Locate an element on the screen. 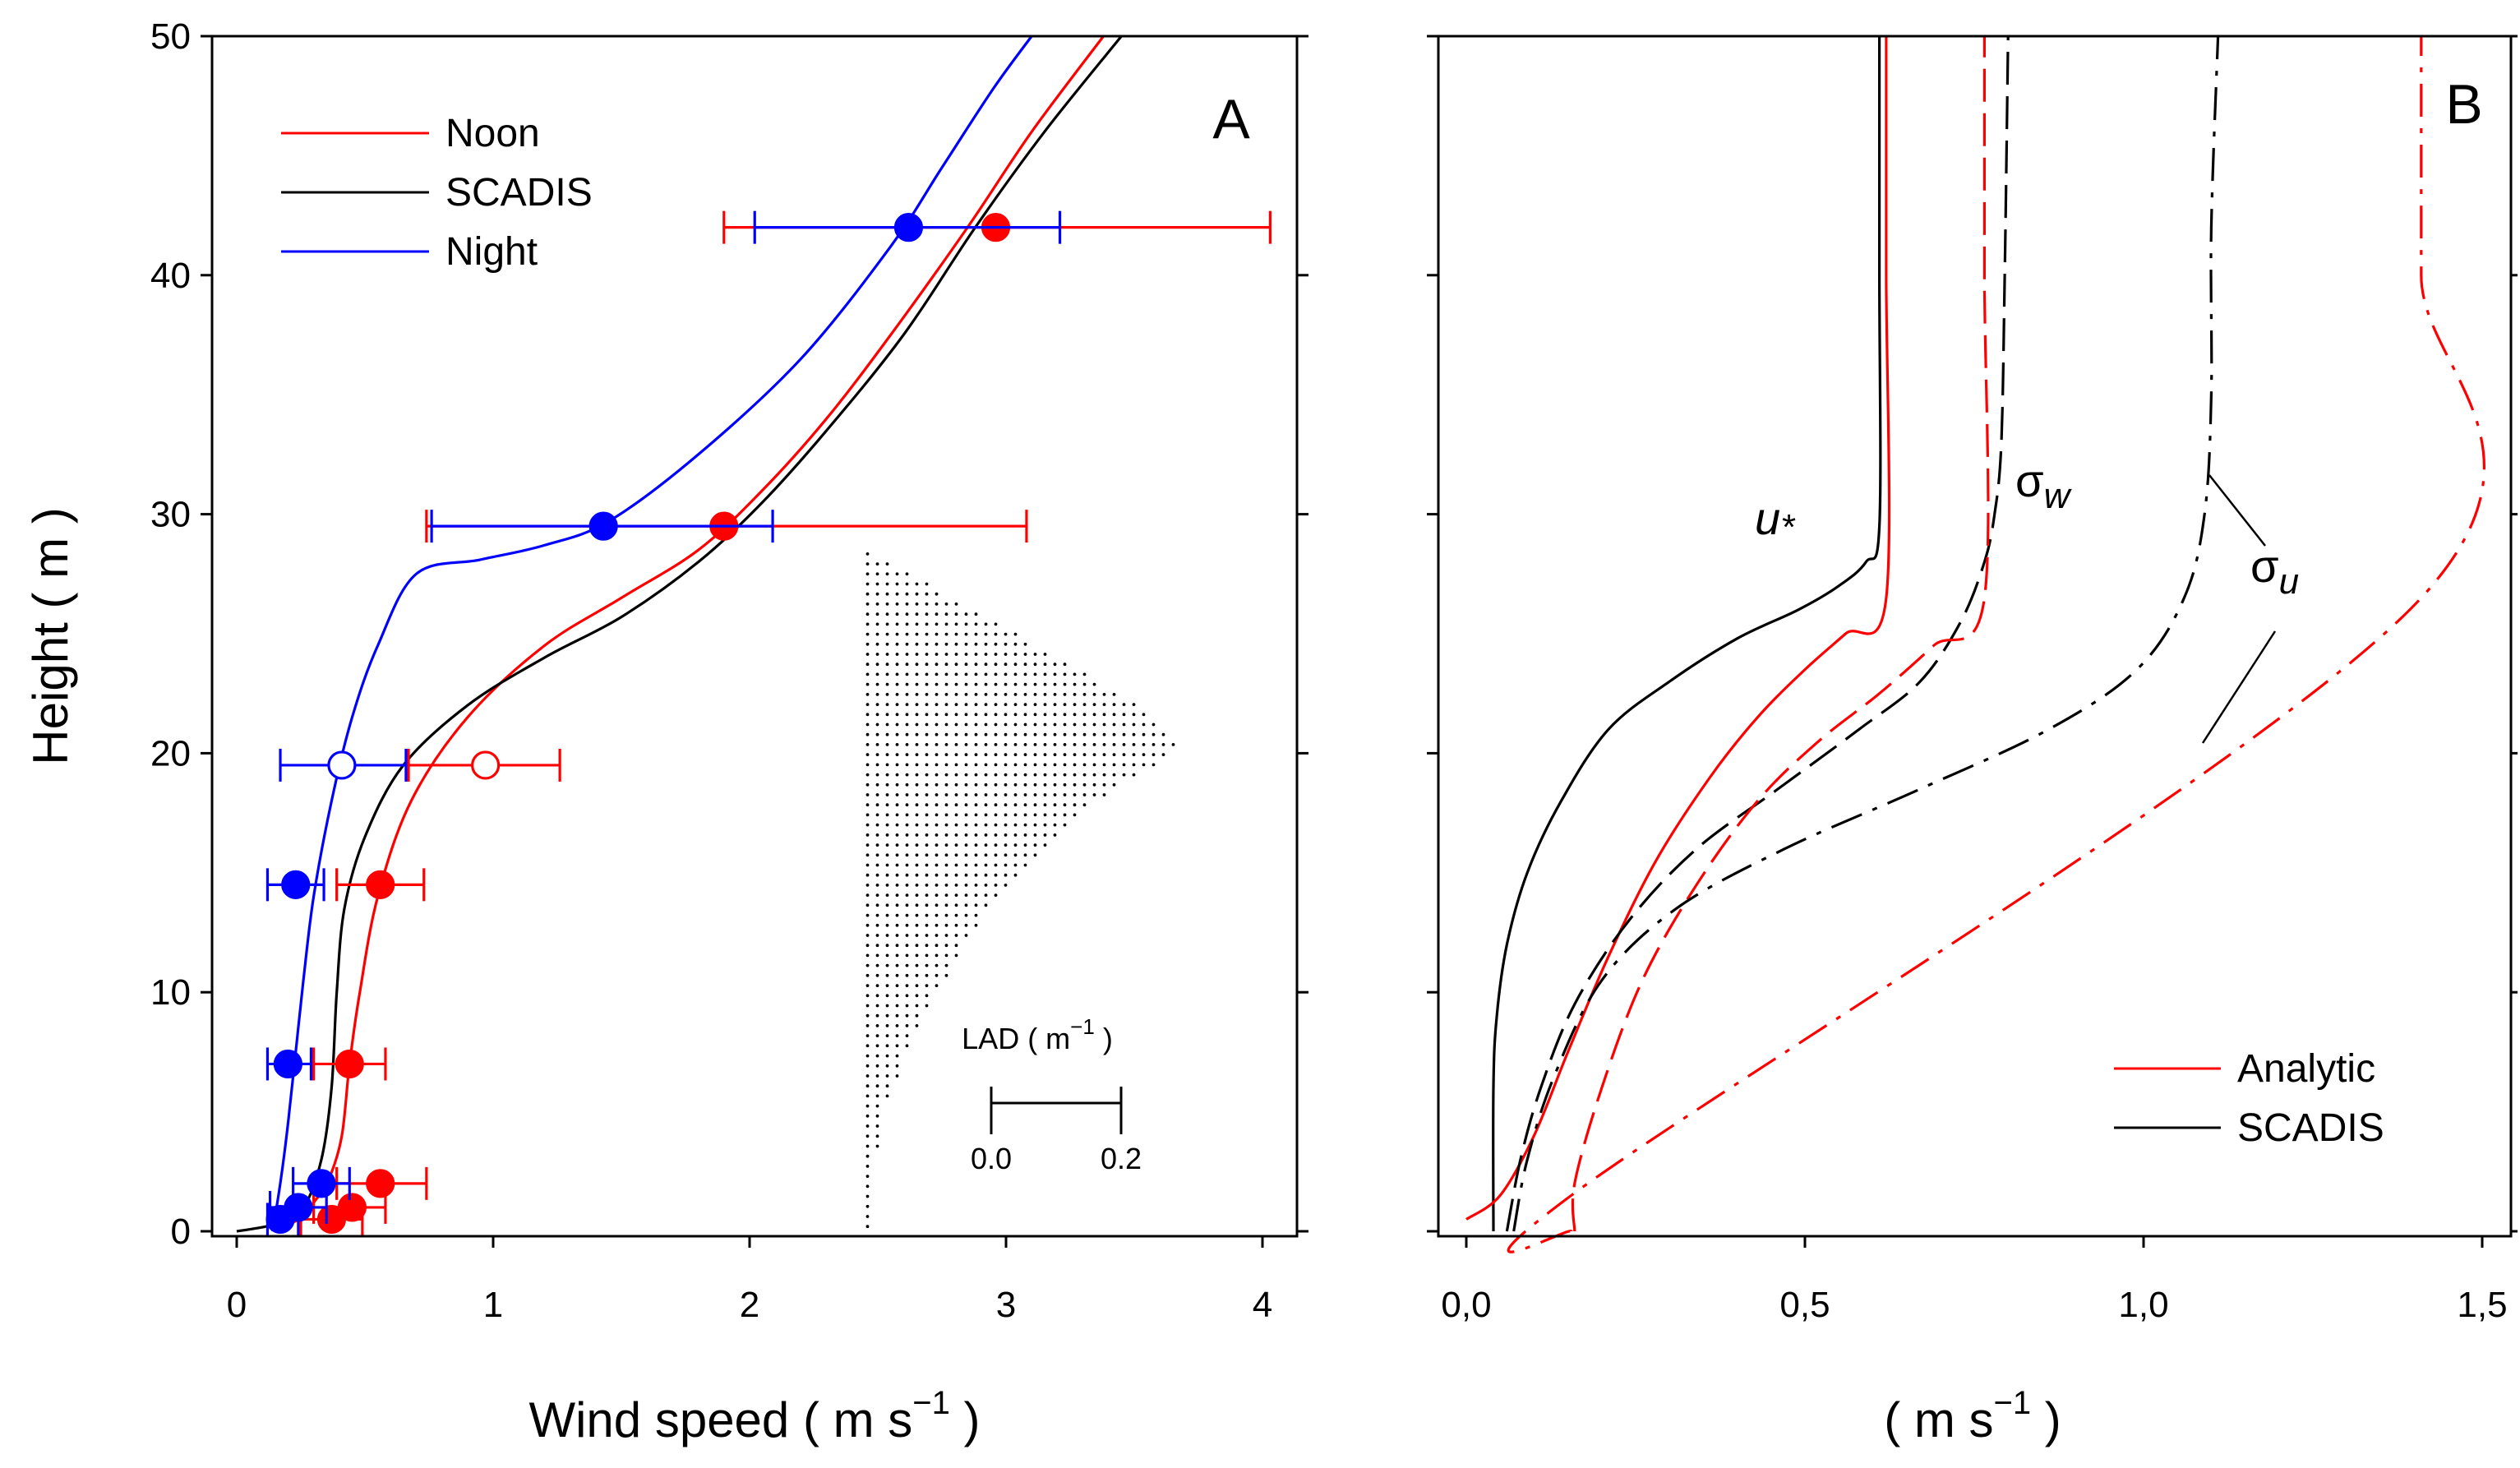  legend-label-noon: Noon is located at coordinates (492, 133).